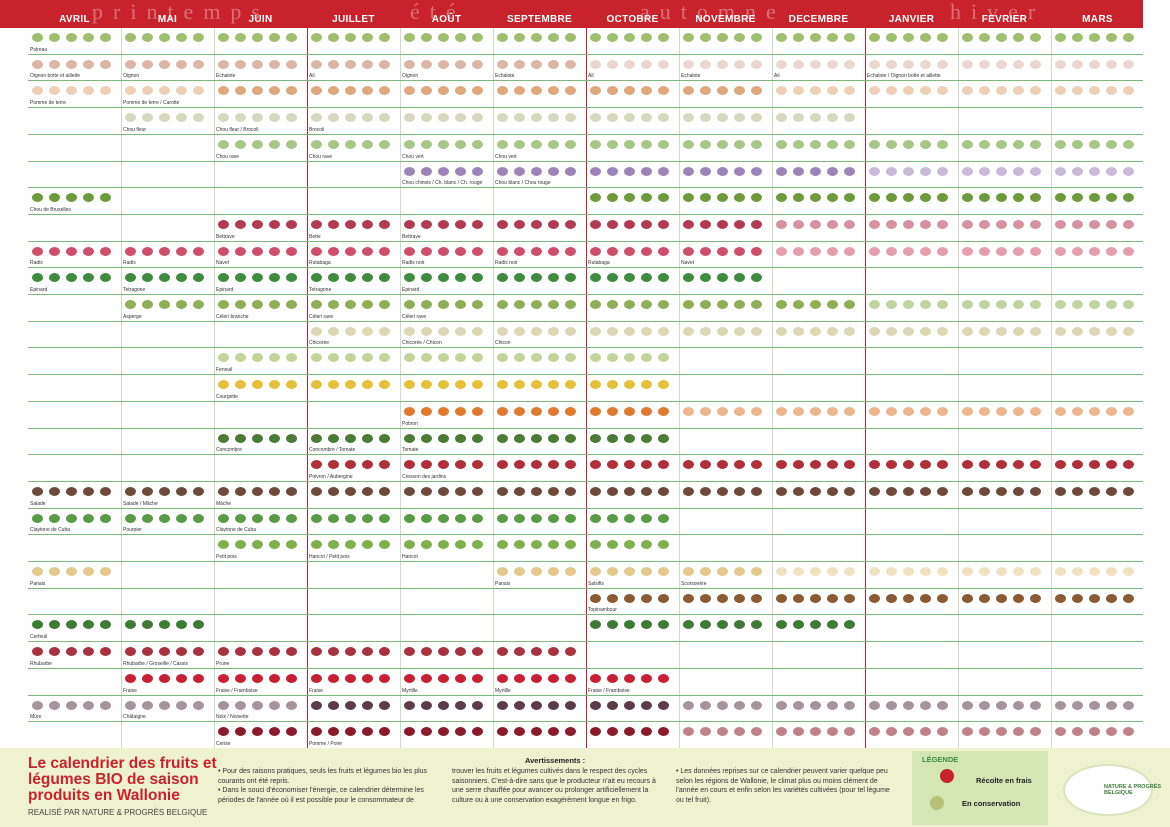 The width and height of the screenshot is (1170, 827). I want to click on produce-label: Chou blanc / Chou rouge, so click(523, 183).